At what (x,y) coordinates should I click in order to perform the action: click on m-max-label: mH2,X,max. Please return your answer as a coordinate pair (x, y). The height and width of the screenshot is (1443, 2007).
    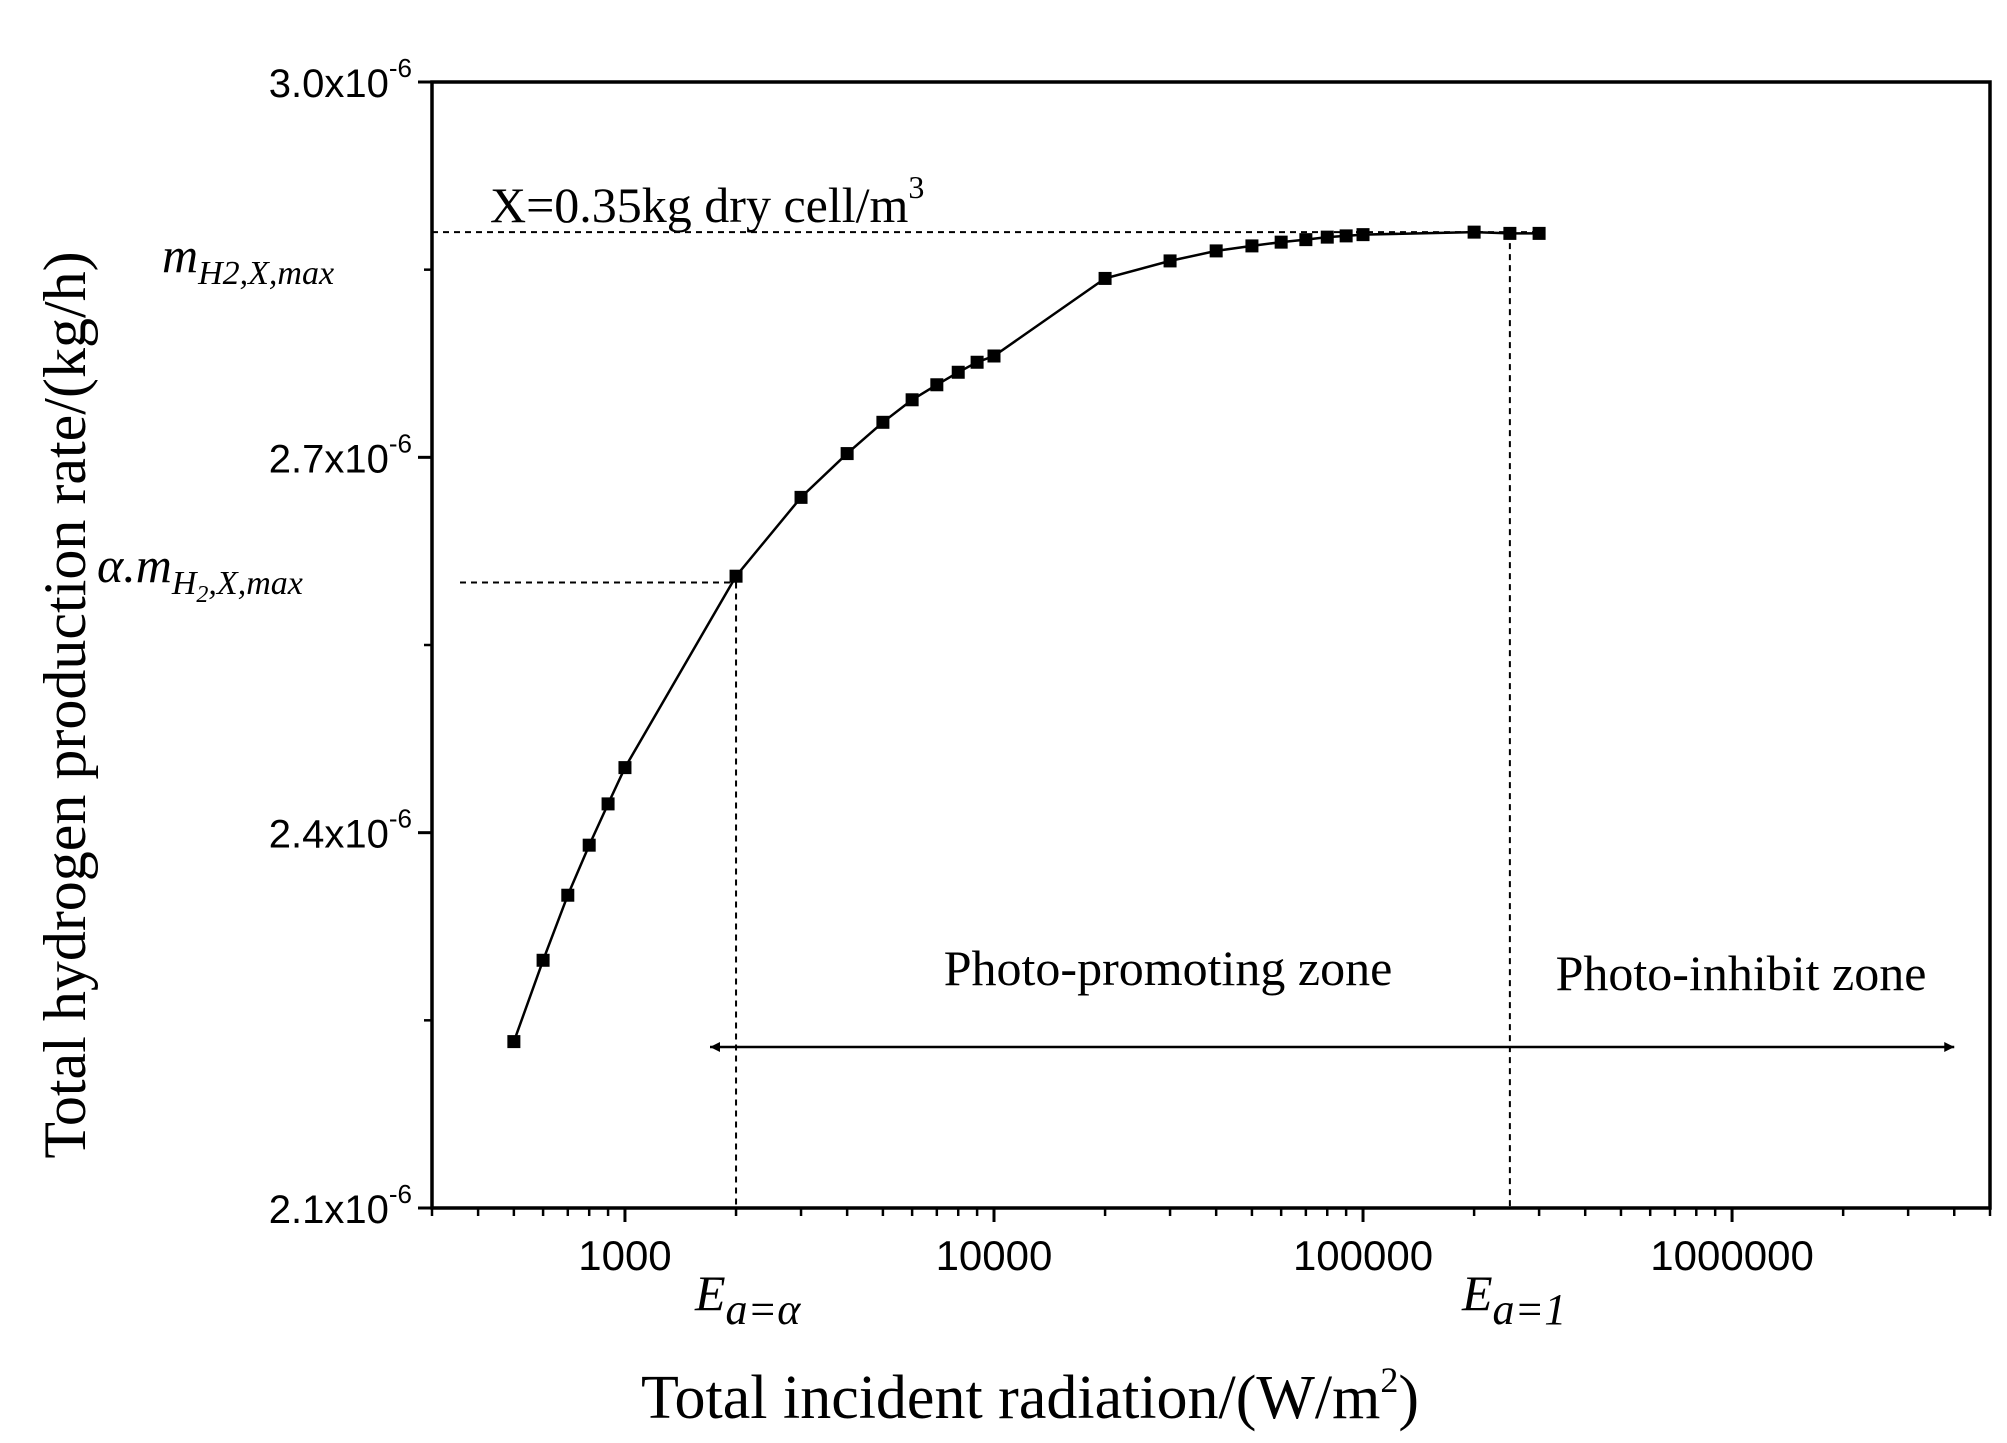
    Looking at the image, I should click on (248, 259).